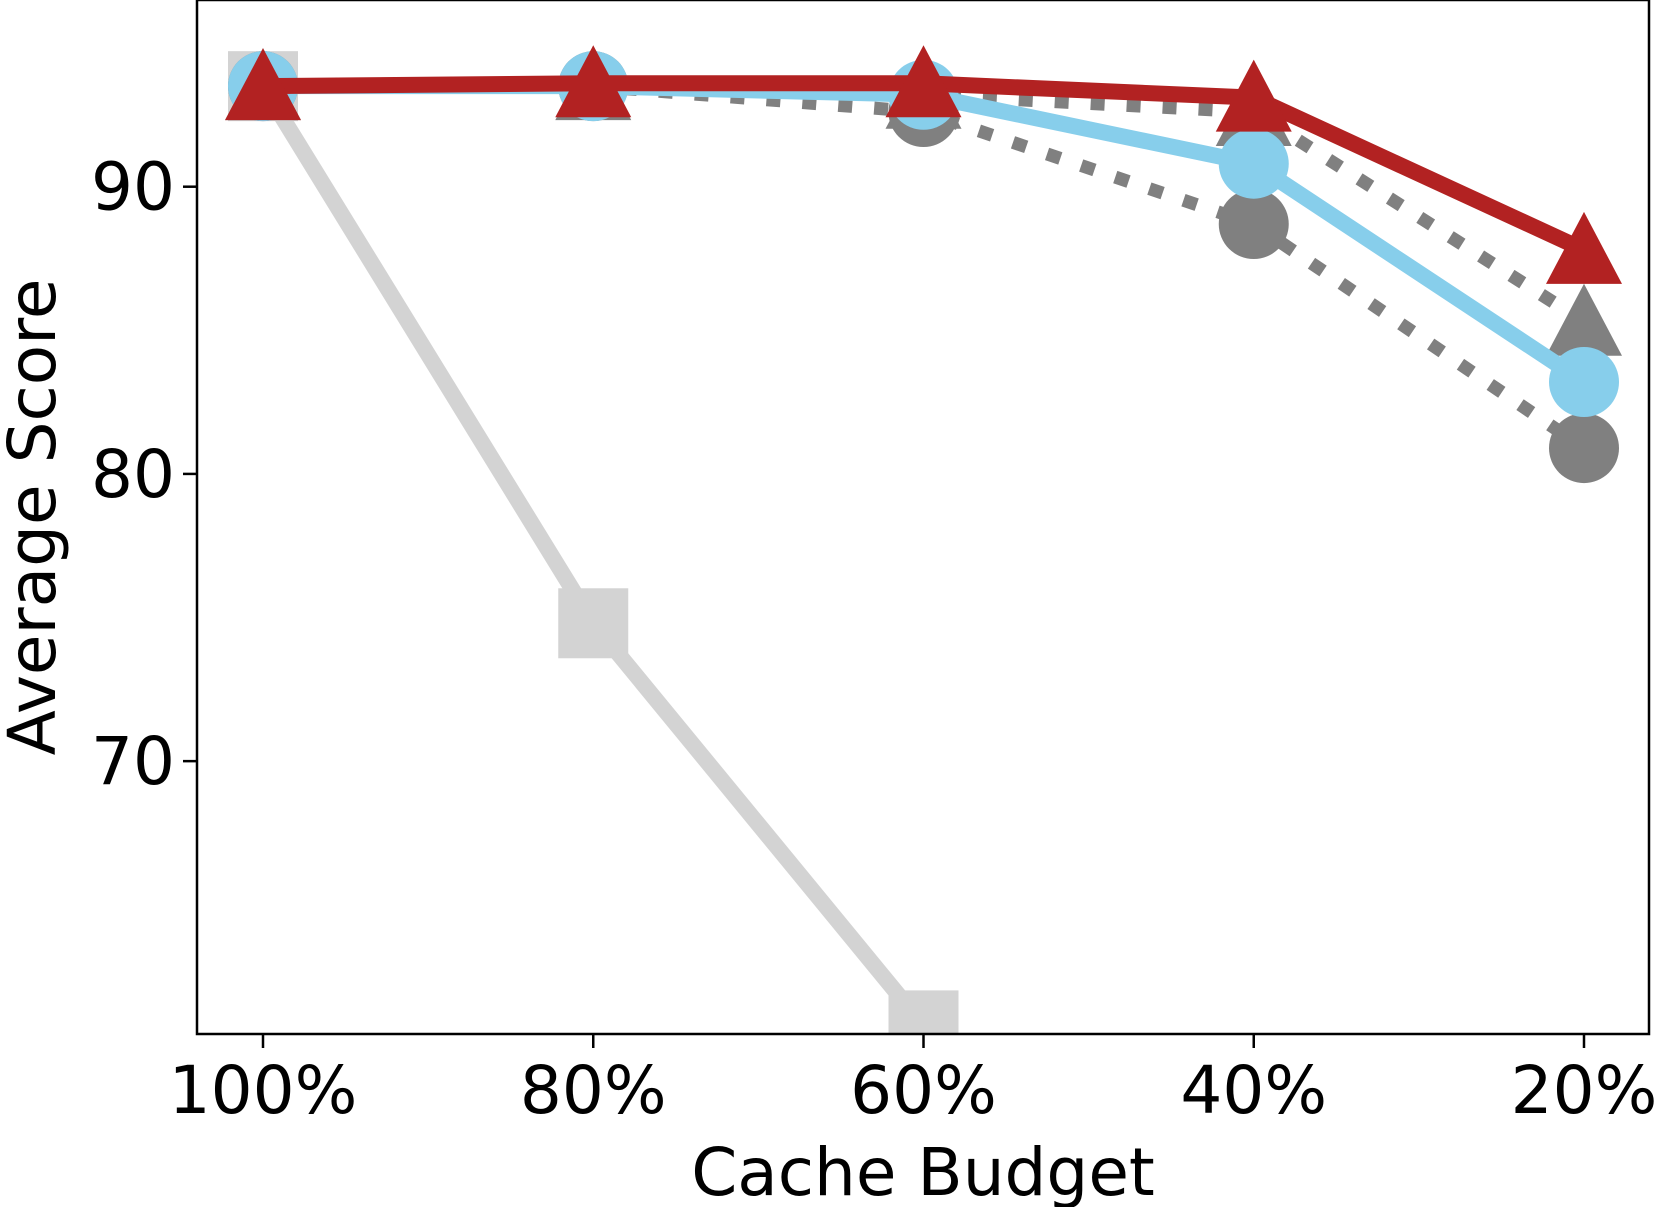  Describe the element at coordinates (593, 1090) in the screenshot. I see `x-tick-label: 80%` at that location.